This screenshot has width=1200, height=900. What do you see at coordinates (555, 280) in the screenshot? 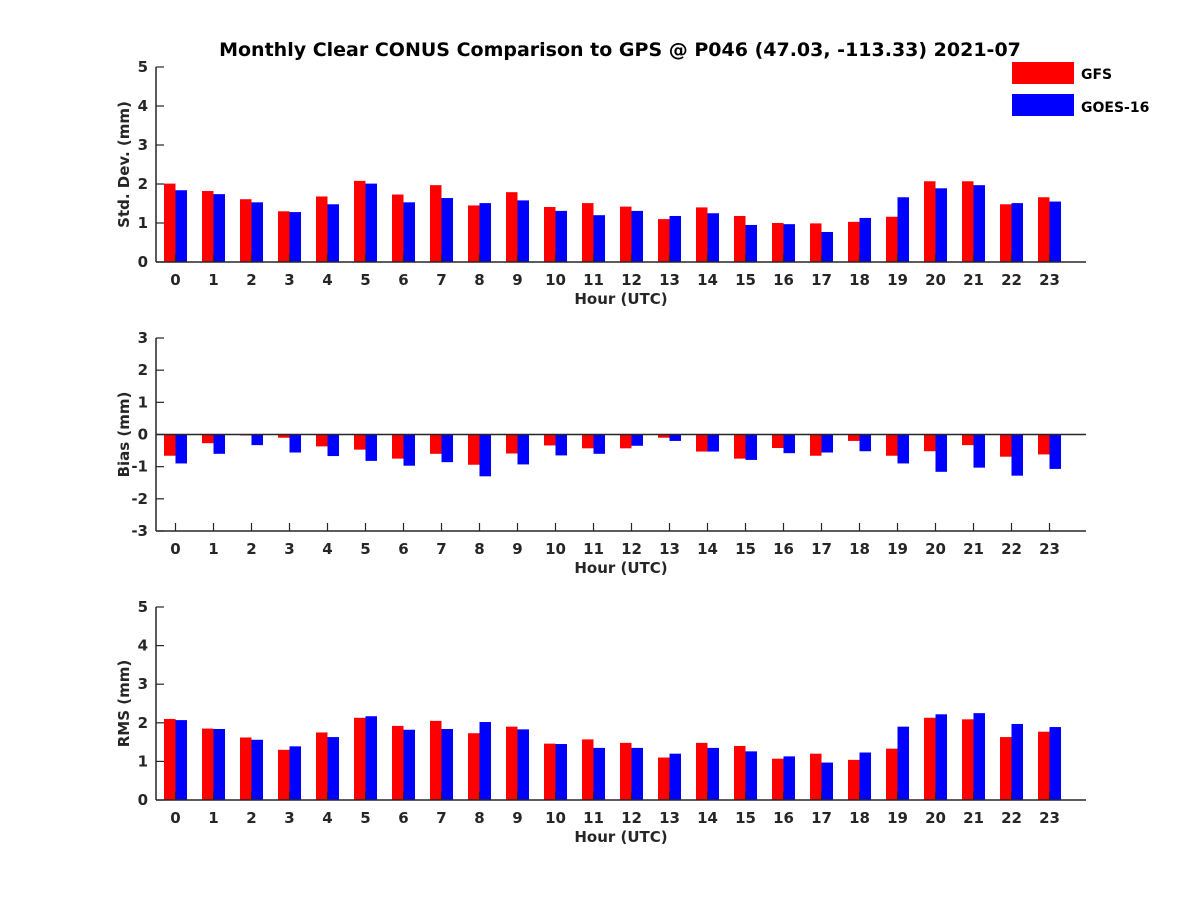
I see `stddev-xtick-label: 10` at bounding box center [555, 280].